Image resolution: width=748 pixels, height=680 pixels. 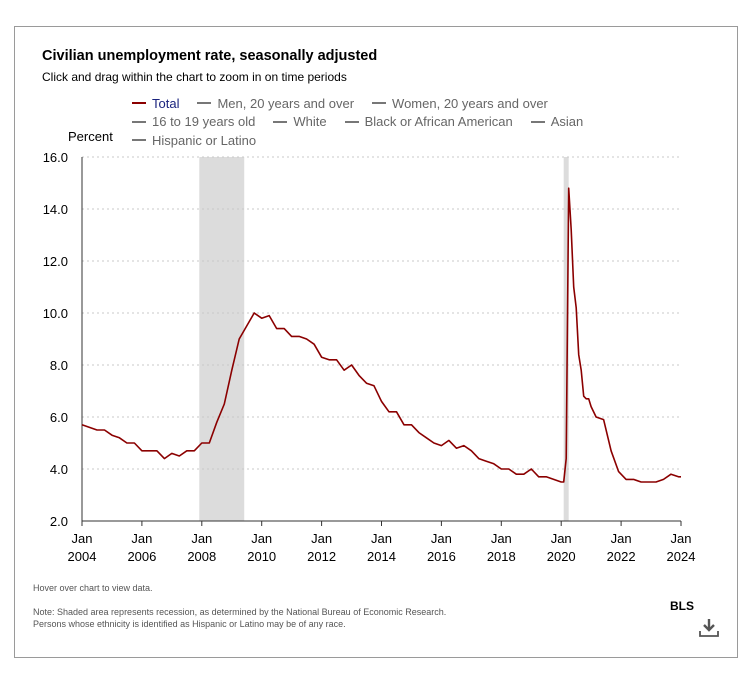 I want to click on x-tick-month-4: Jan, so click(x=321, y=538).